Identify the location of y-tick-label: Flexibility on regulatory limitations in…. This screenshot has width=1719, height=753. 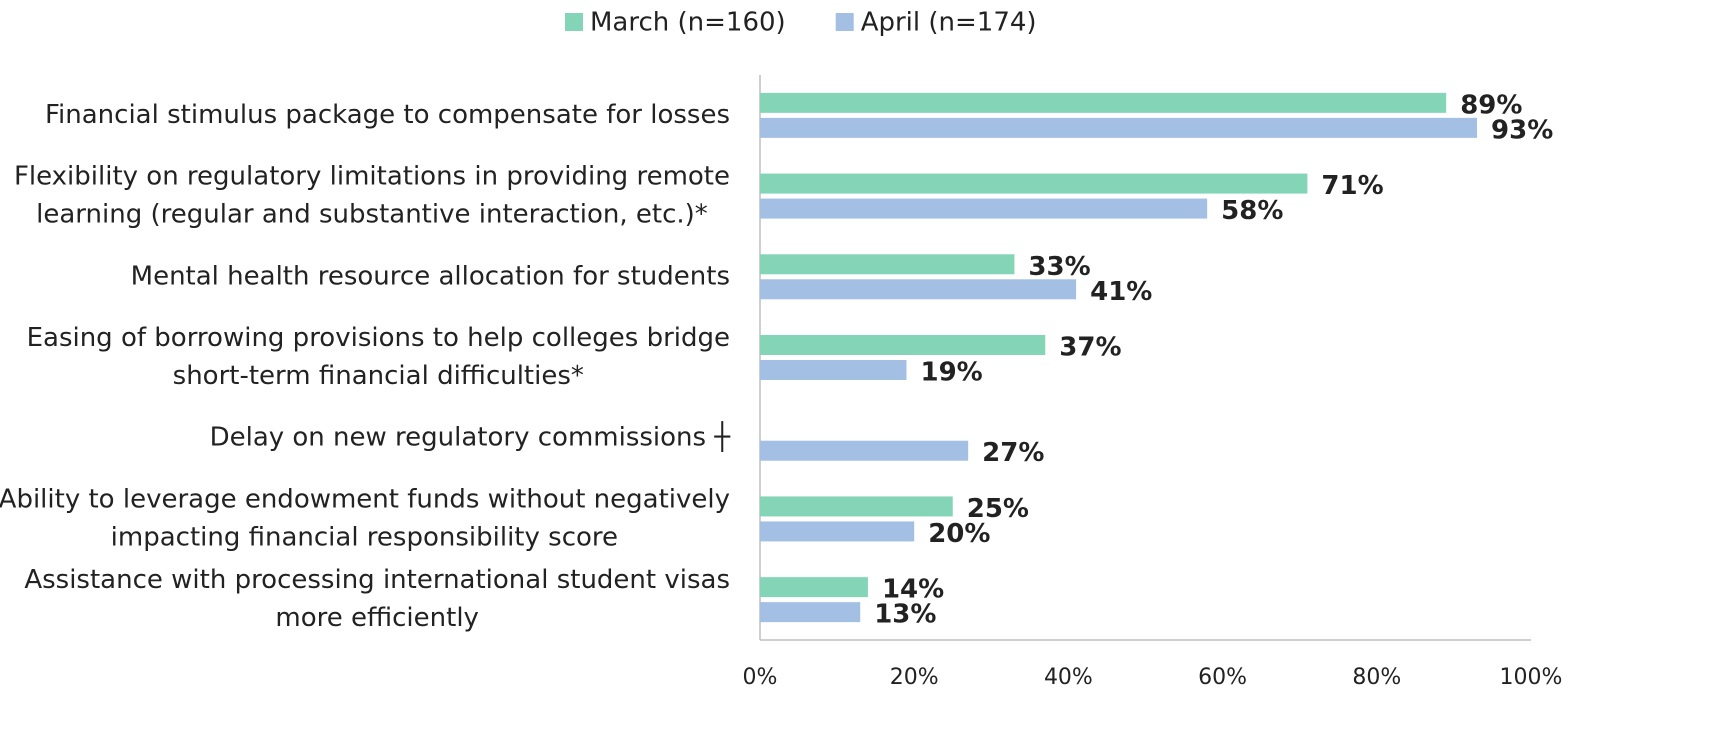
(372, 177).